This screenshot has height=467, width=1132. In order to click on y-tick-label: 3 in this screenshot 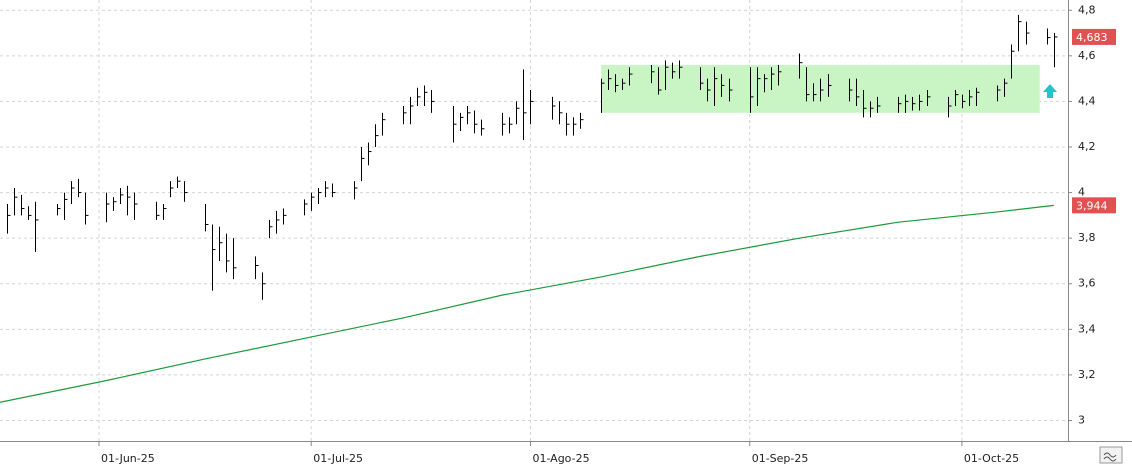, I will do `click(1081, 419)`.